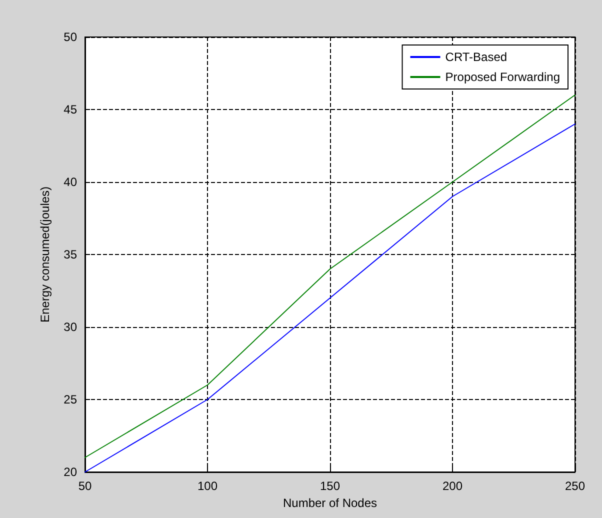 The width and height of the screenshot is (602, 518). What do you see at coordinates (502, 77) in the screenshot?
I see `legend-label: Proposed Forwarding` at bounding box center [502, 77].